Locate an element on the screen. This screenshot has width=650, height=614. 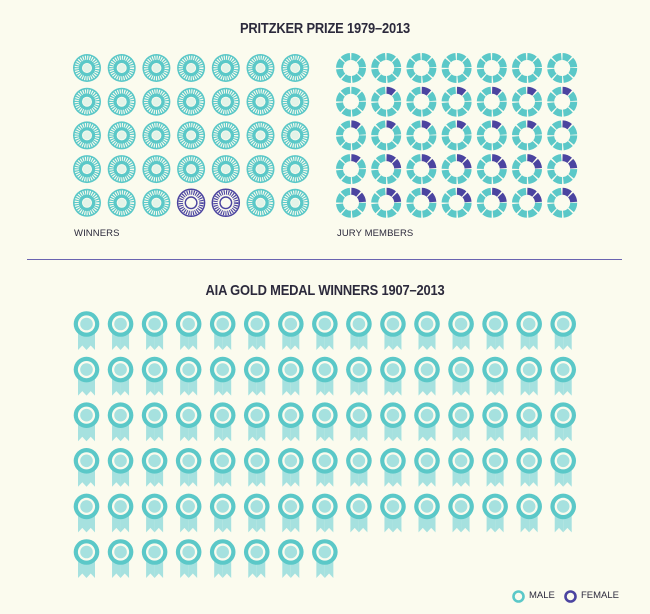
legend: MALE FEMALE is located at coordinates (567, 596).